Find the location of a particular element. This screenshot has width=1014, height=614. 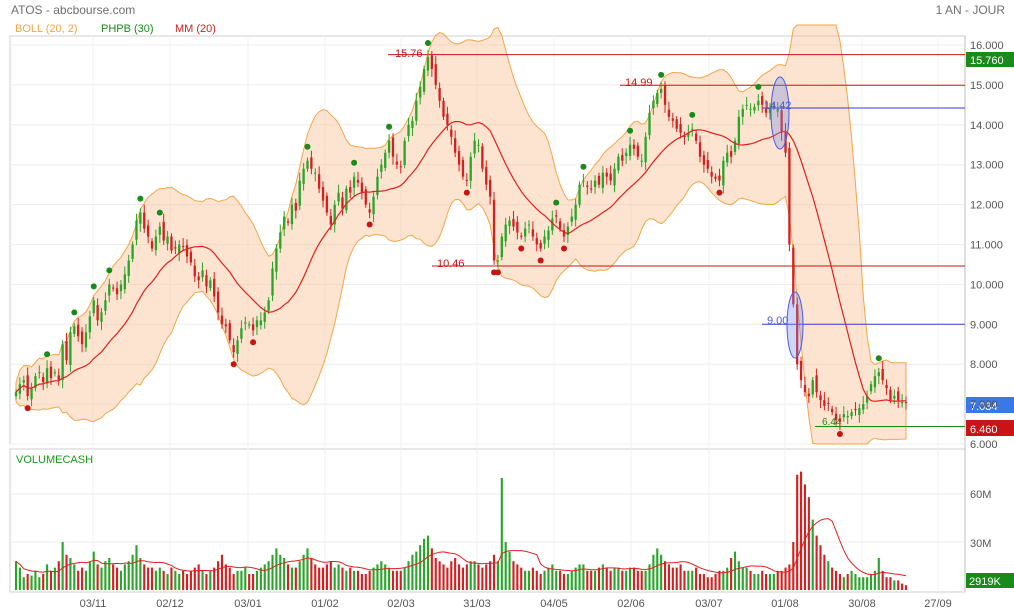

volume-average is located at coordinates (461, 547).